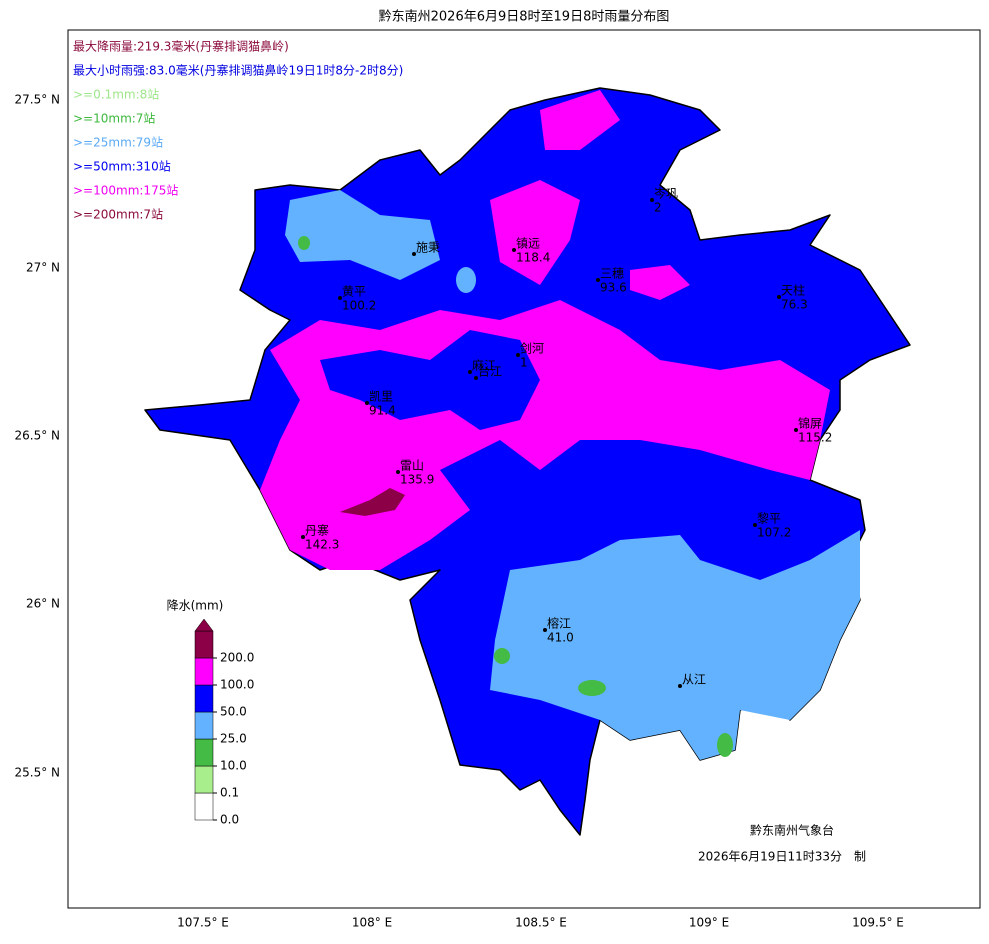 The image size is (989, 944). What do you see at coordinates (792, 830) in the screenshot?
I see `agency-label: 黔东南州气象台` at bounding box center [792, 830].